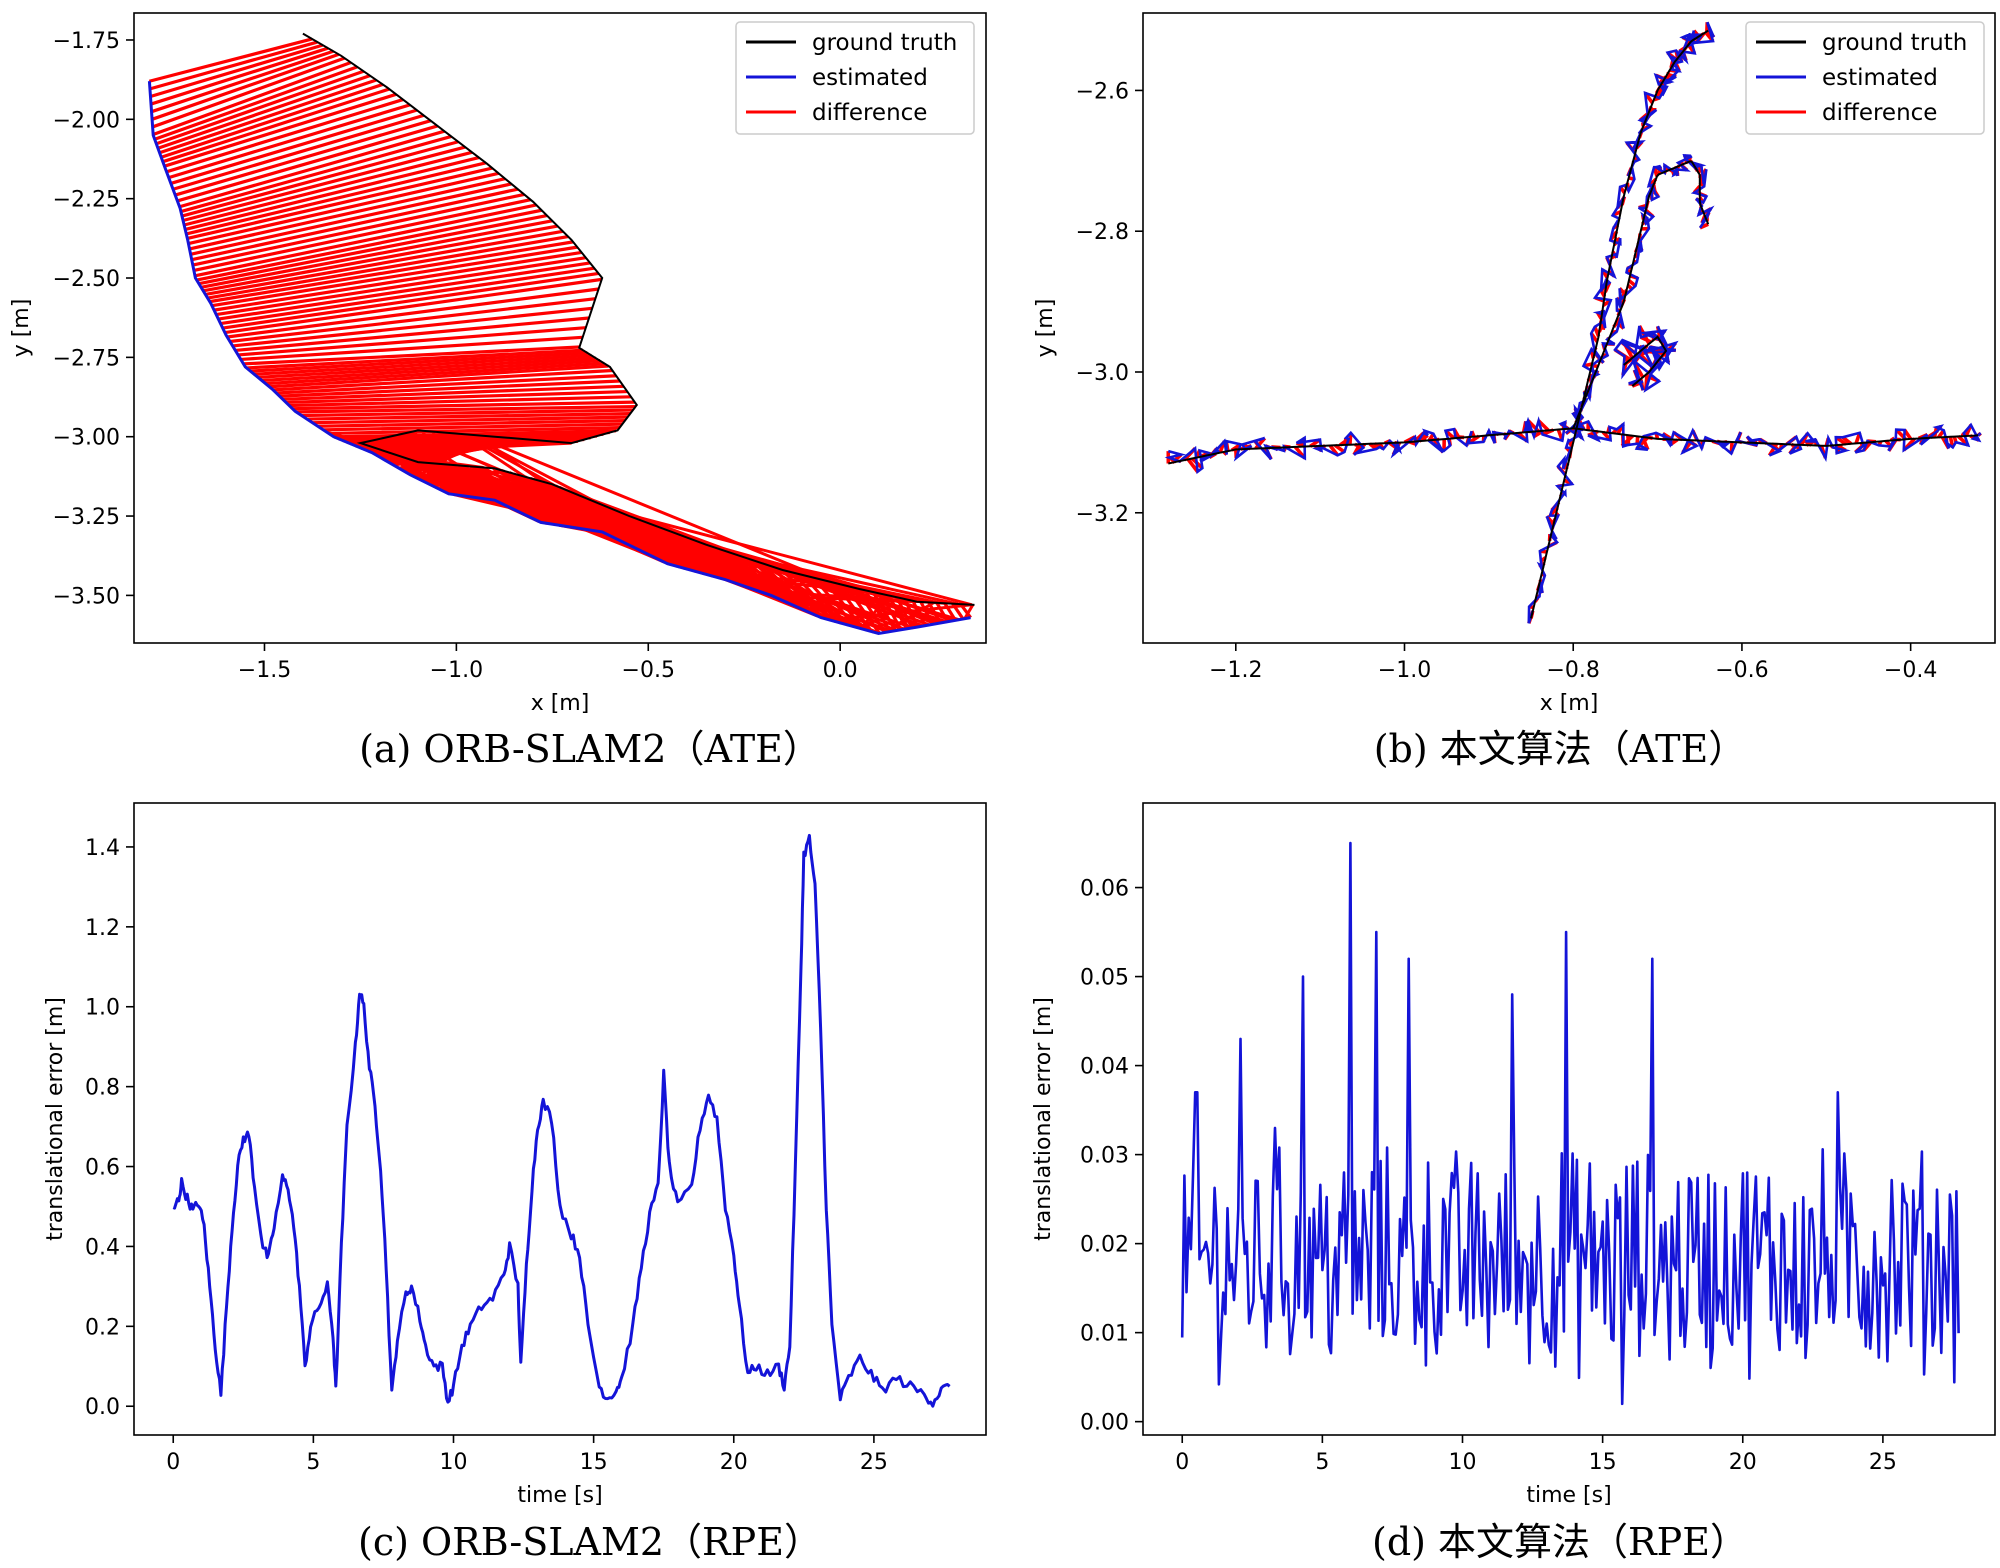  Describe the element at coordinates (264, 670) in the screenshot. I see `panel-a-x-tick-label: −1.5` at that location.